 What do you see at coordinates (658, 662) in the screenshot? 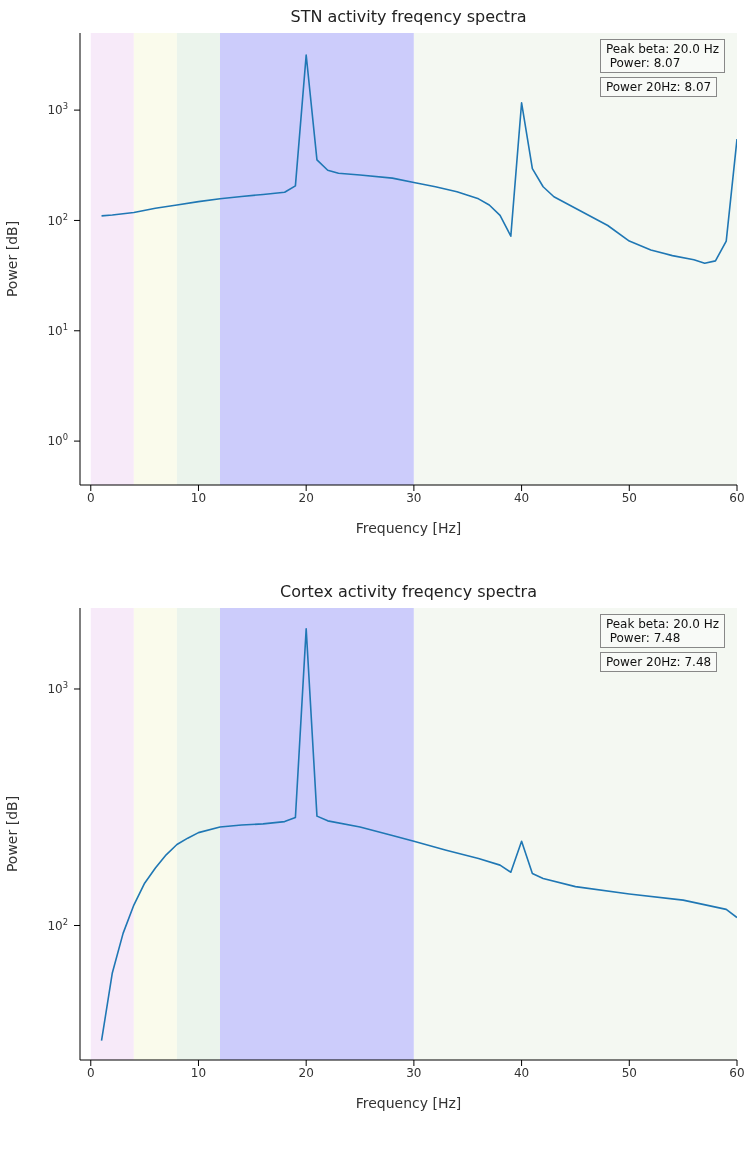
I see `annotation: Power 20Hz: 7.48` at bounding box center [658, 662].